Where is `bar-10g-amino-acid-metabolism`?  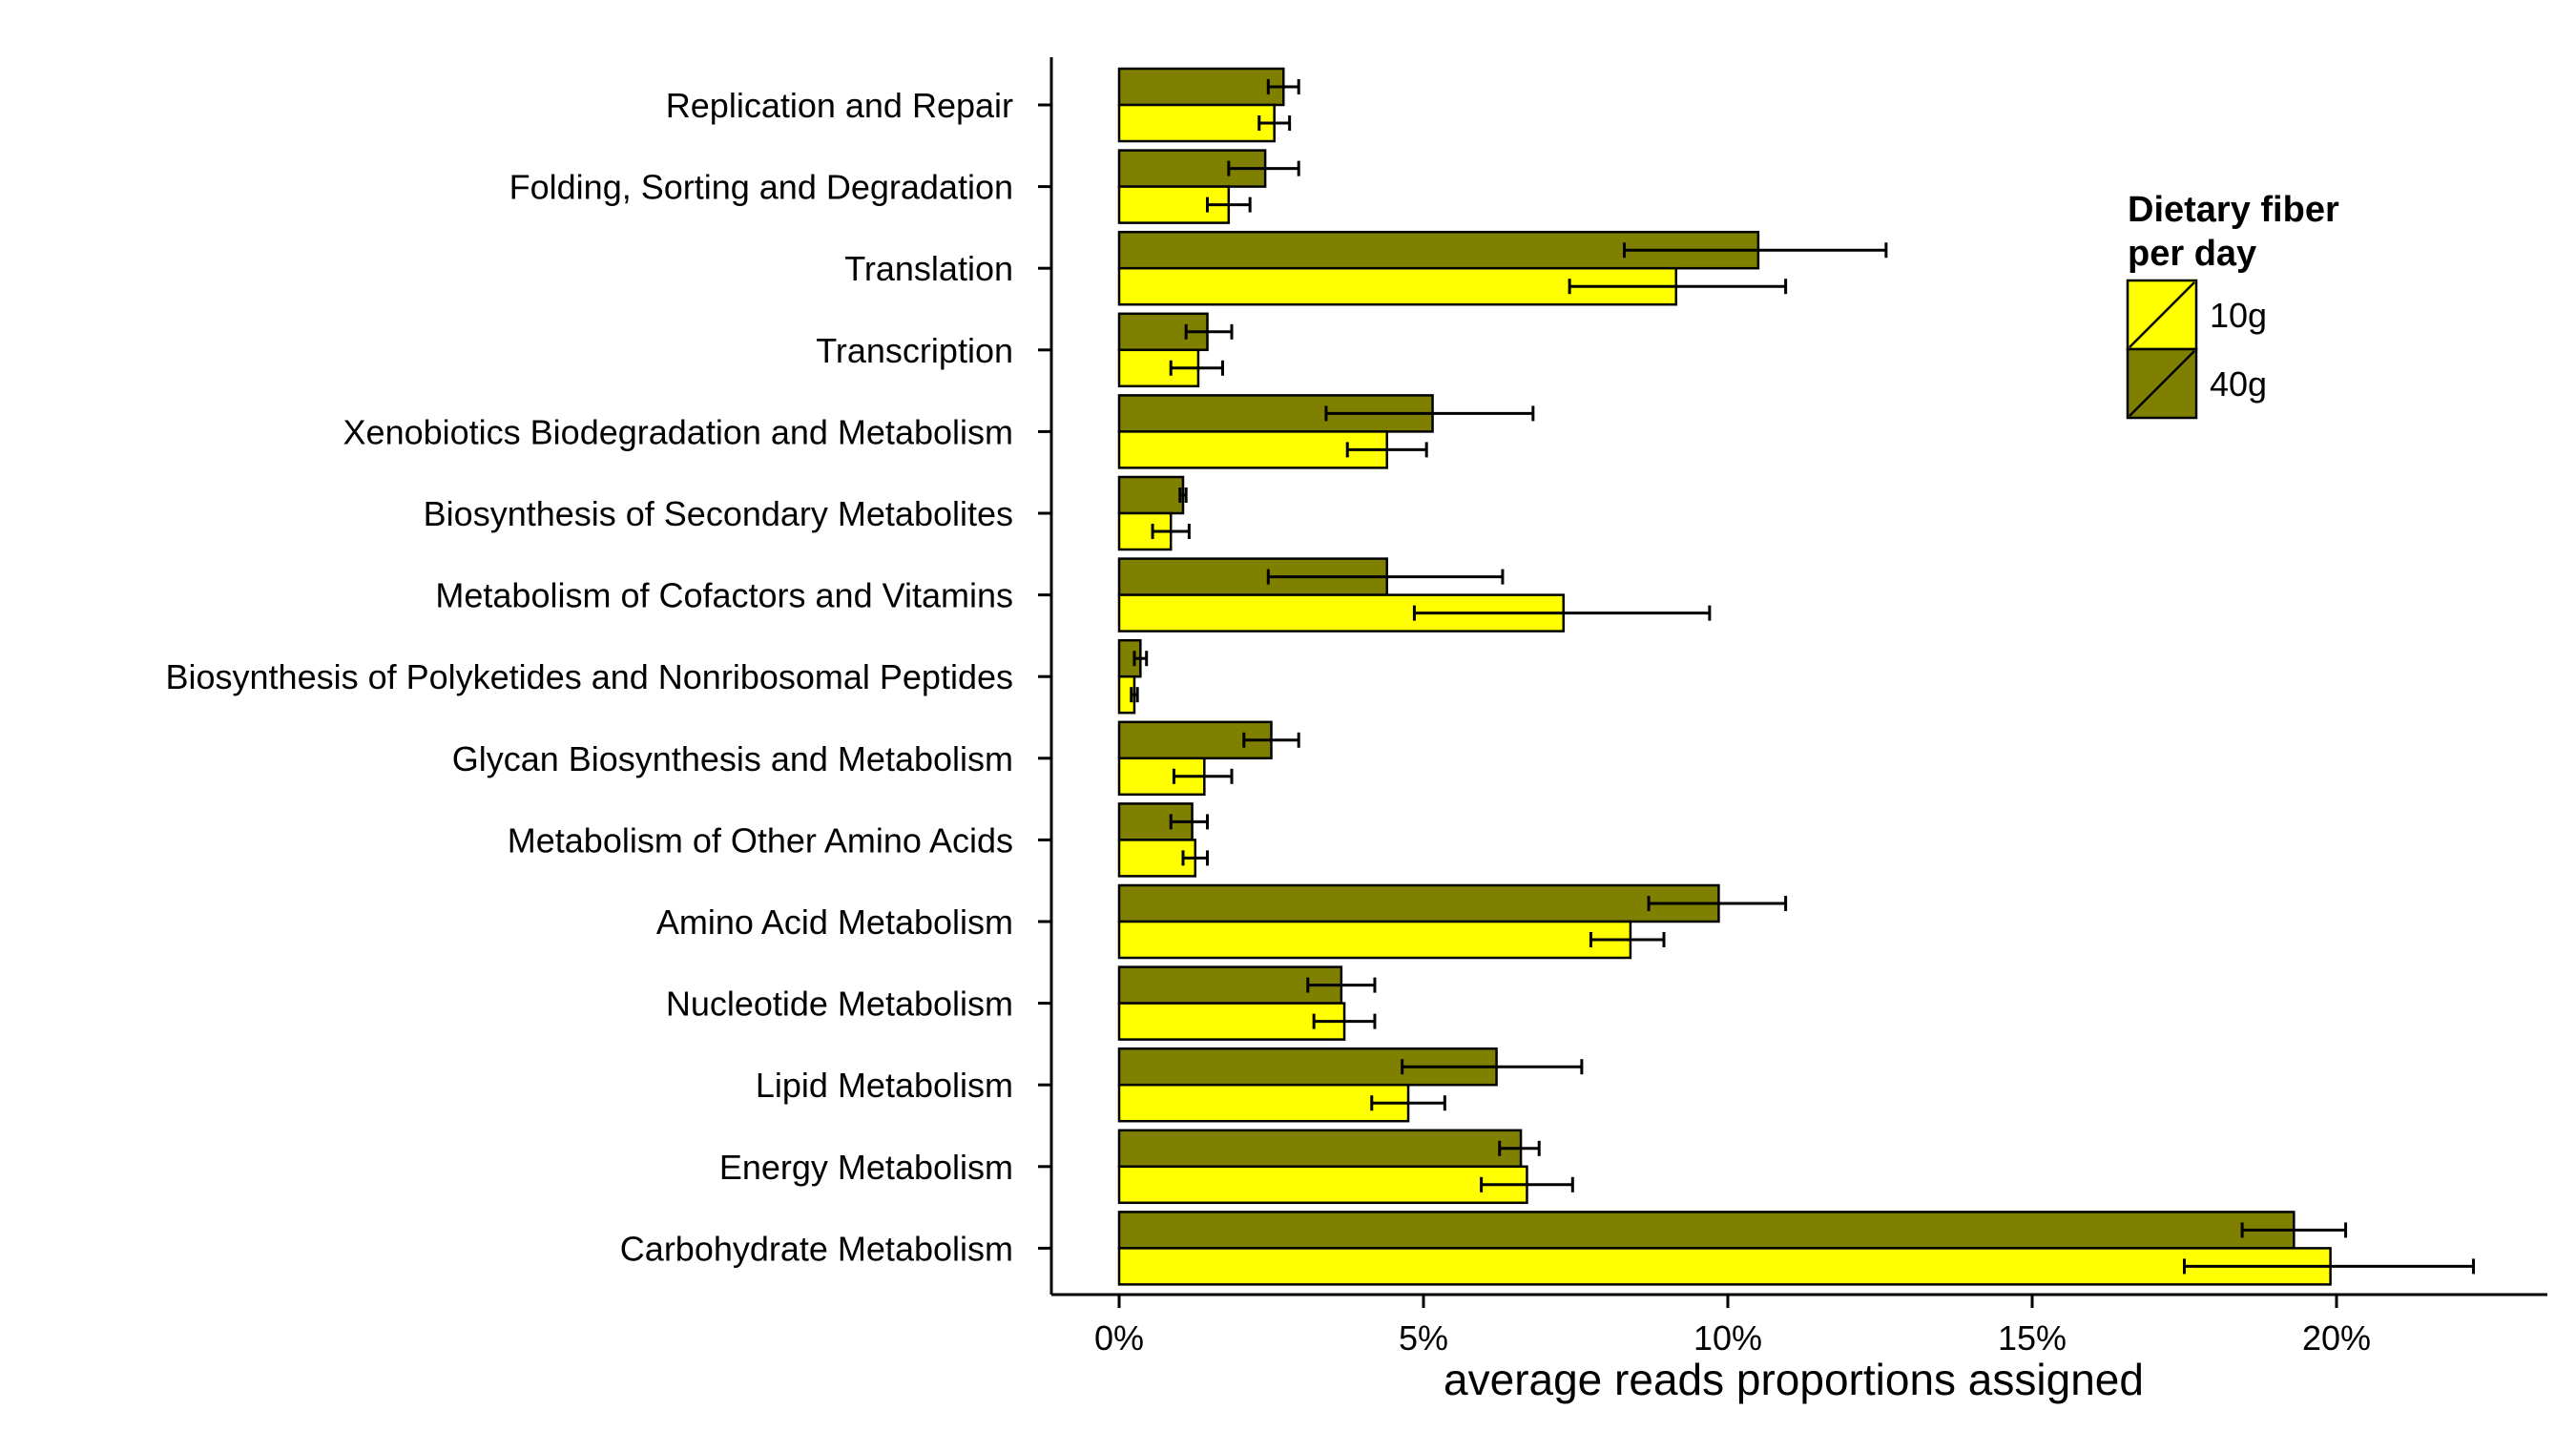 bar-10g-amino-acid-metabolism is located at coordinates (1374, 940).